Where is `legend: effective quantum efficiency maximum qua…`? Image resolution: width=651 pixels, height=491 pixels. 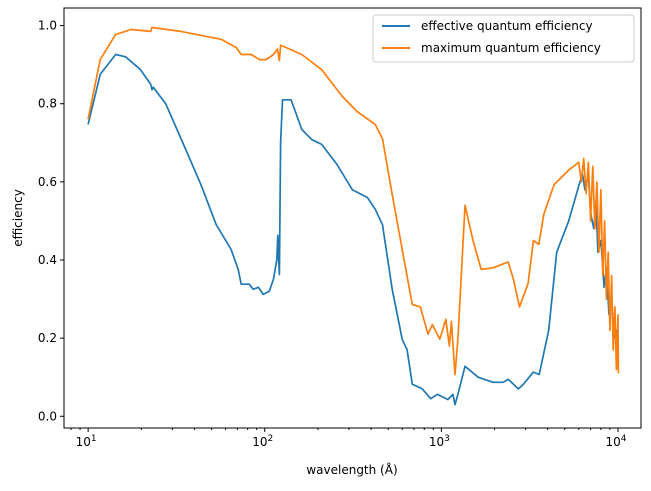 legend: effective quantum efficiency maximum qua… is located at coordinates (503, 38).